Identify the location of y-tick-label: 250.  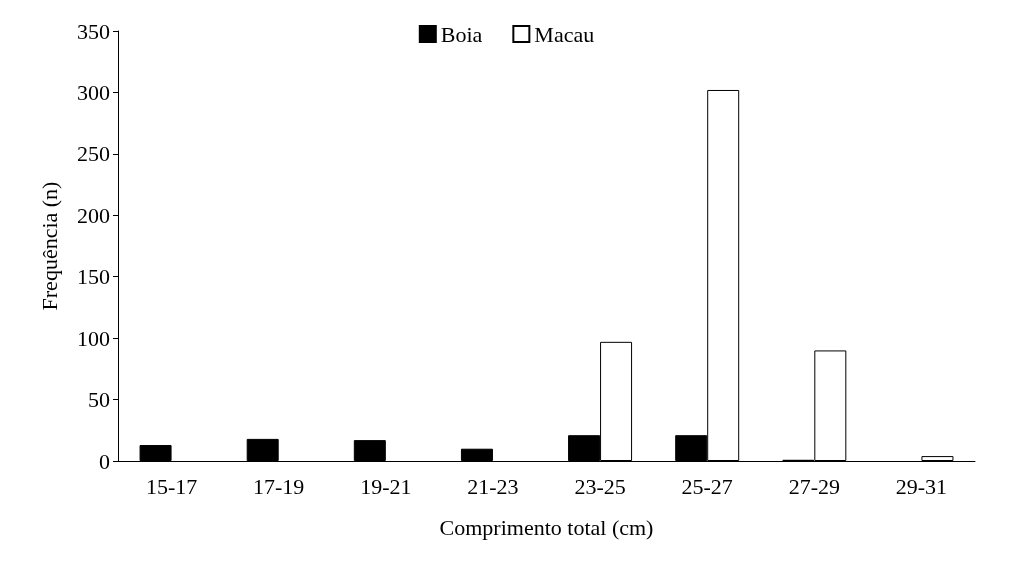
(93, 154).